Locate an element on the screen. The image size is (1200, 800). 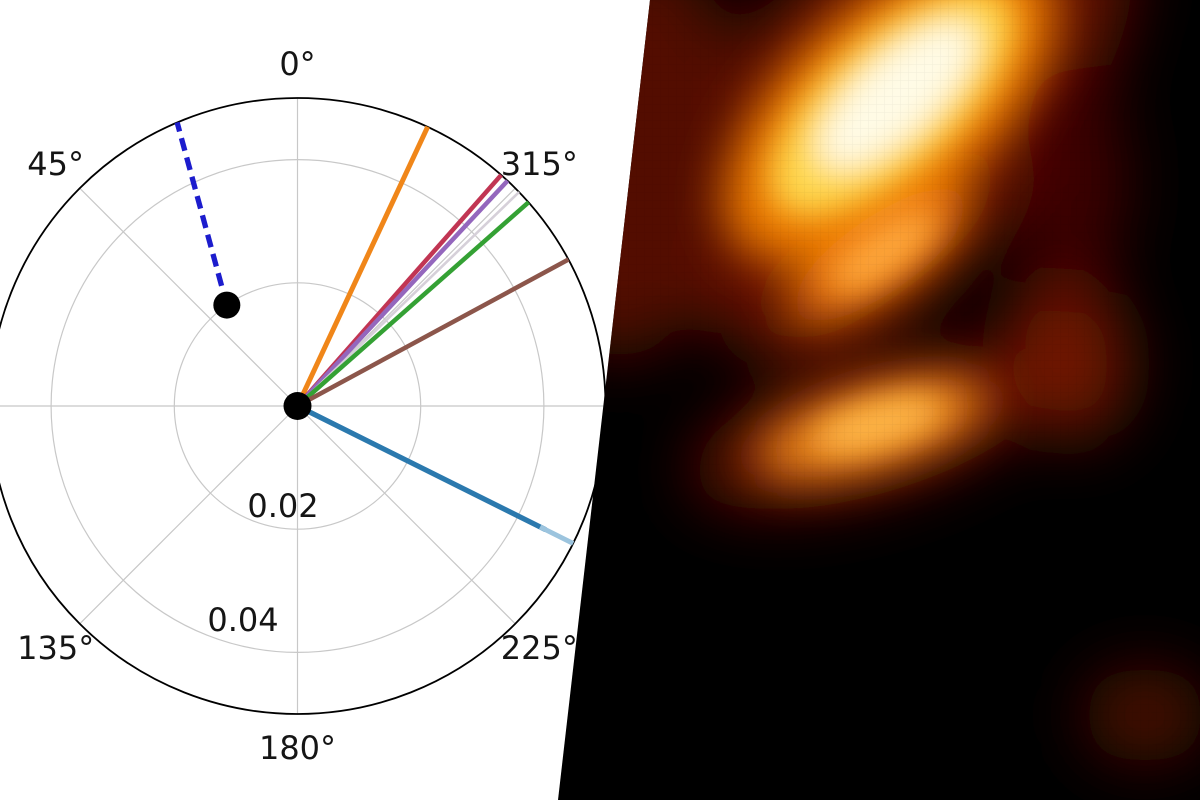
radial-tick-label-0.04: 0.04 is located at coordinates (242, 620).